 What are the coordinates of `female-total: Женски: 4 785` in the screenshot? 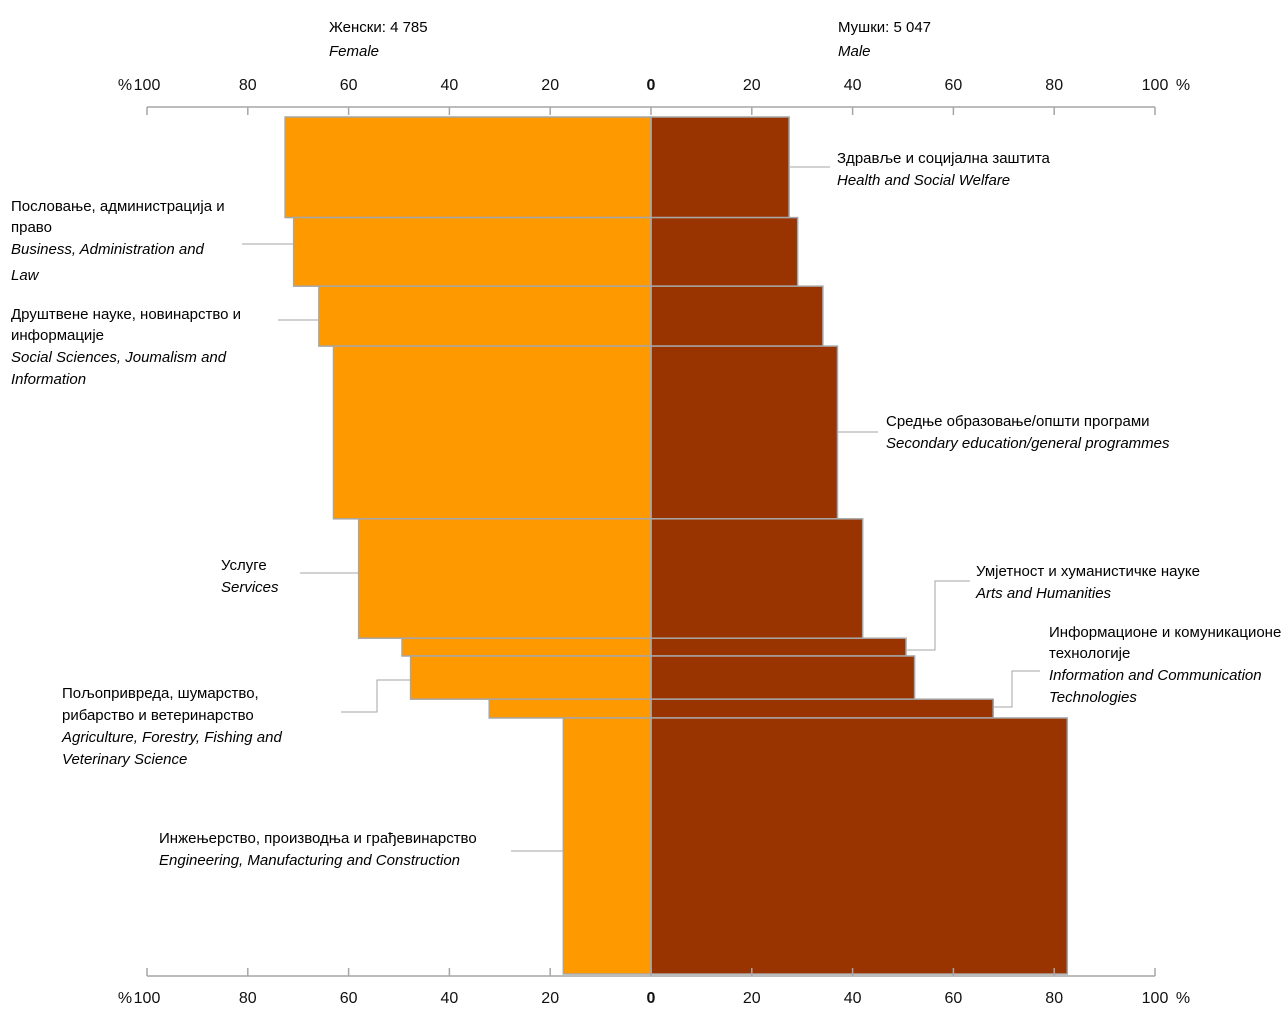 It's located at (378, 27).